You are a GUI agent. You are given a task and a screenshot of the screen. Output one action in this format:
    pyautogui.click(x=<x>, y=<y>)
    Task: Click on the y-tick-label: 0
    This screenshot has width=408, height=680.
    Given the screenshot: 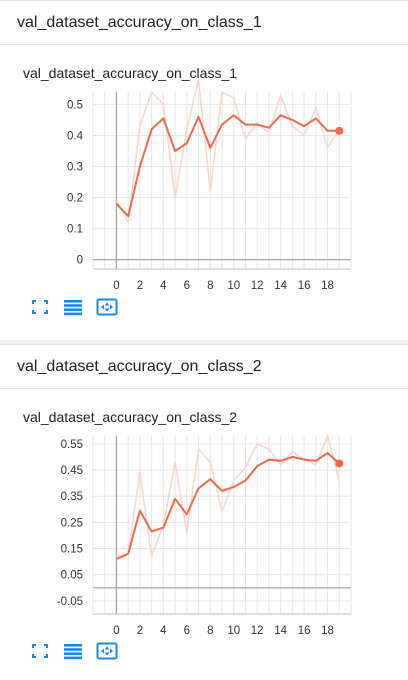 What is the action you would take?
    pyautogui.click(x=80, y=261)
    